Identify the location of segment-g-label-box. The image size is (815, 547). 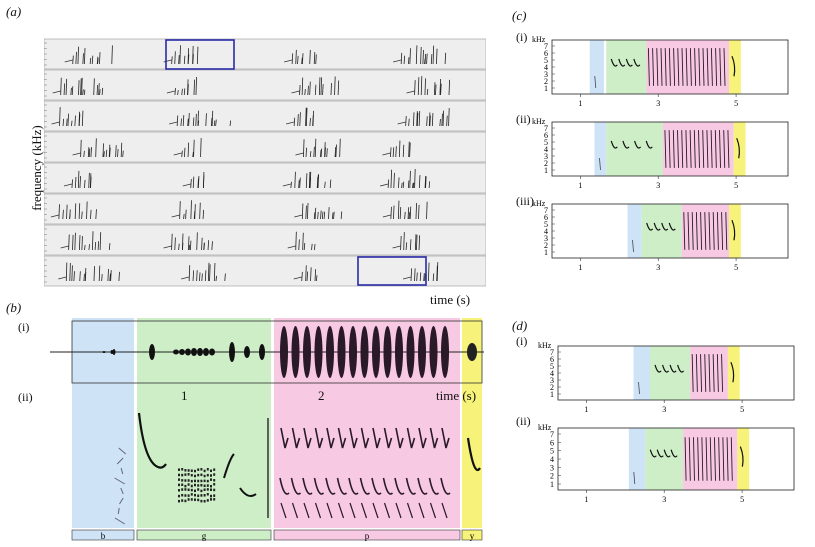
(204, 535).